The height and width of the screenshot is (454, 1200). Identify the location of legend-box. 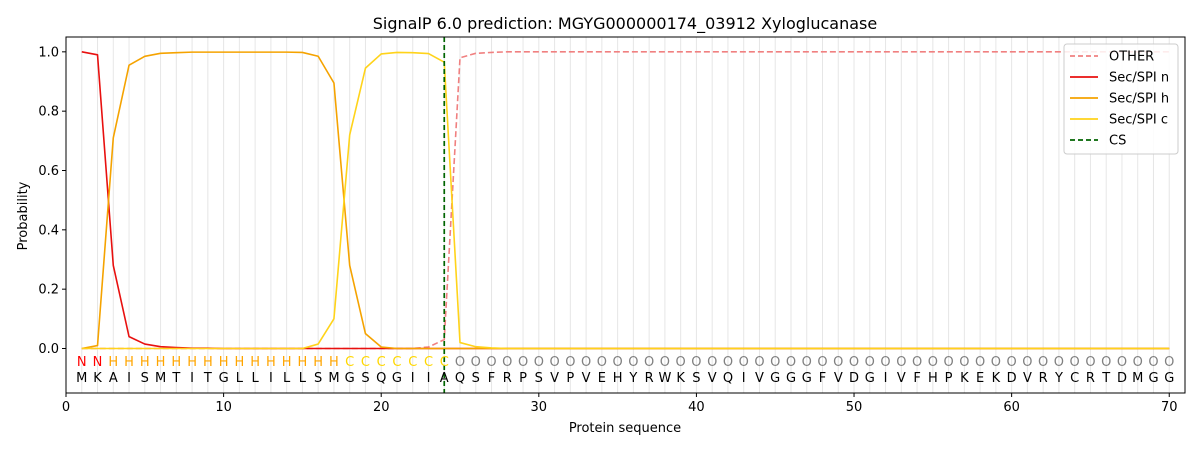
(1121, 99).